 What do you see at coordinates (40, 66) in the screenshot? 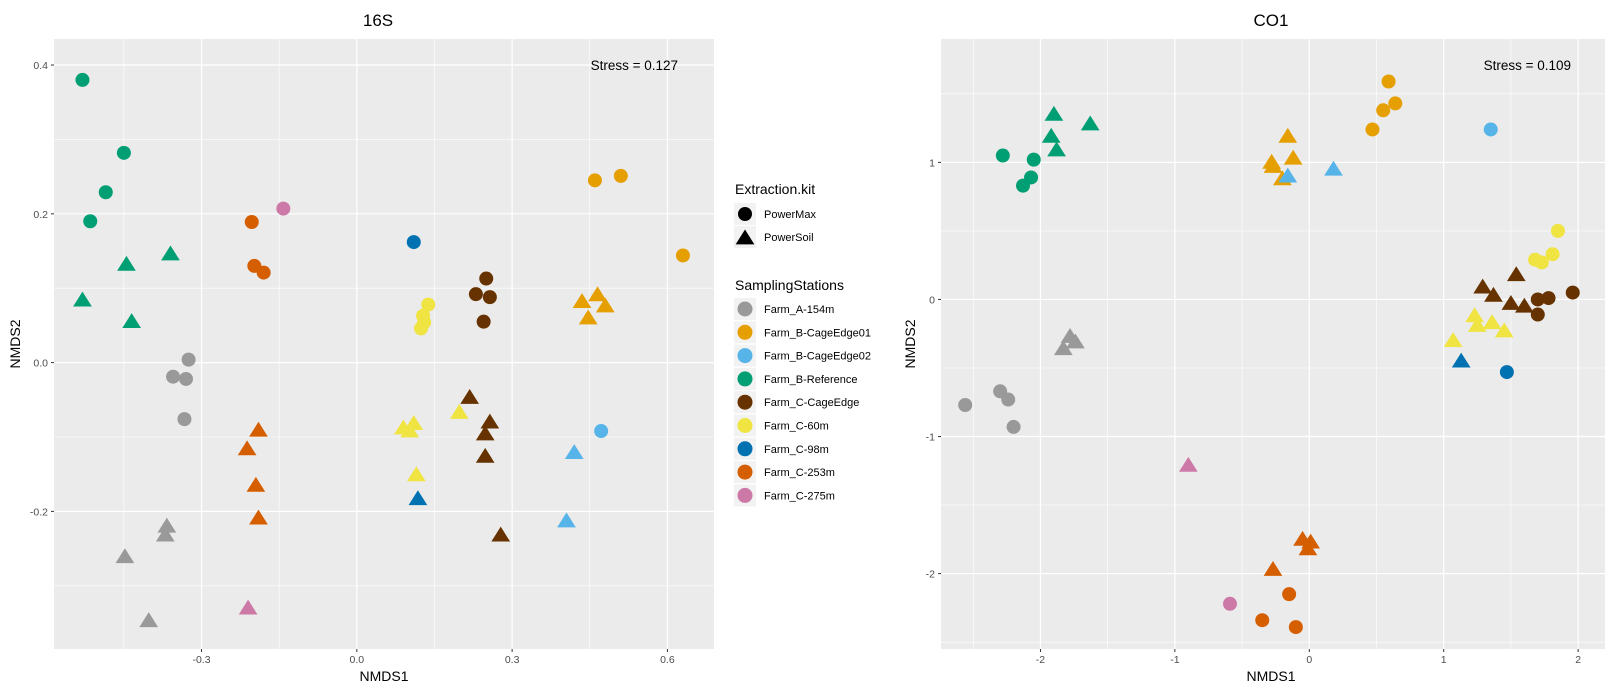
I see `y-tick-label: 0.4` at bounding box center [40, 66].